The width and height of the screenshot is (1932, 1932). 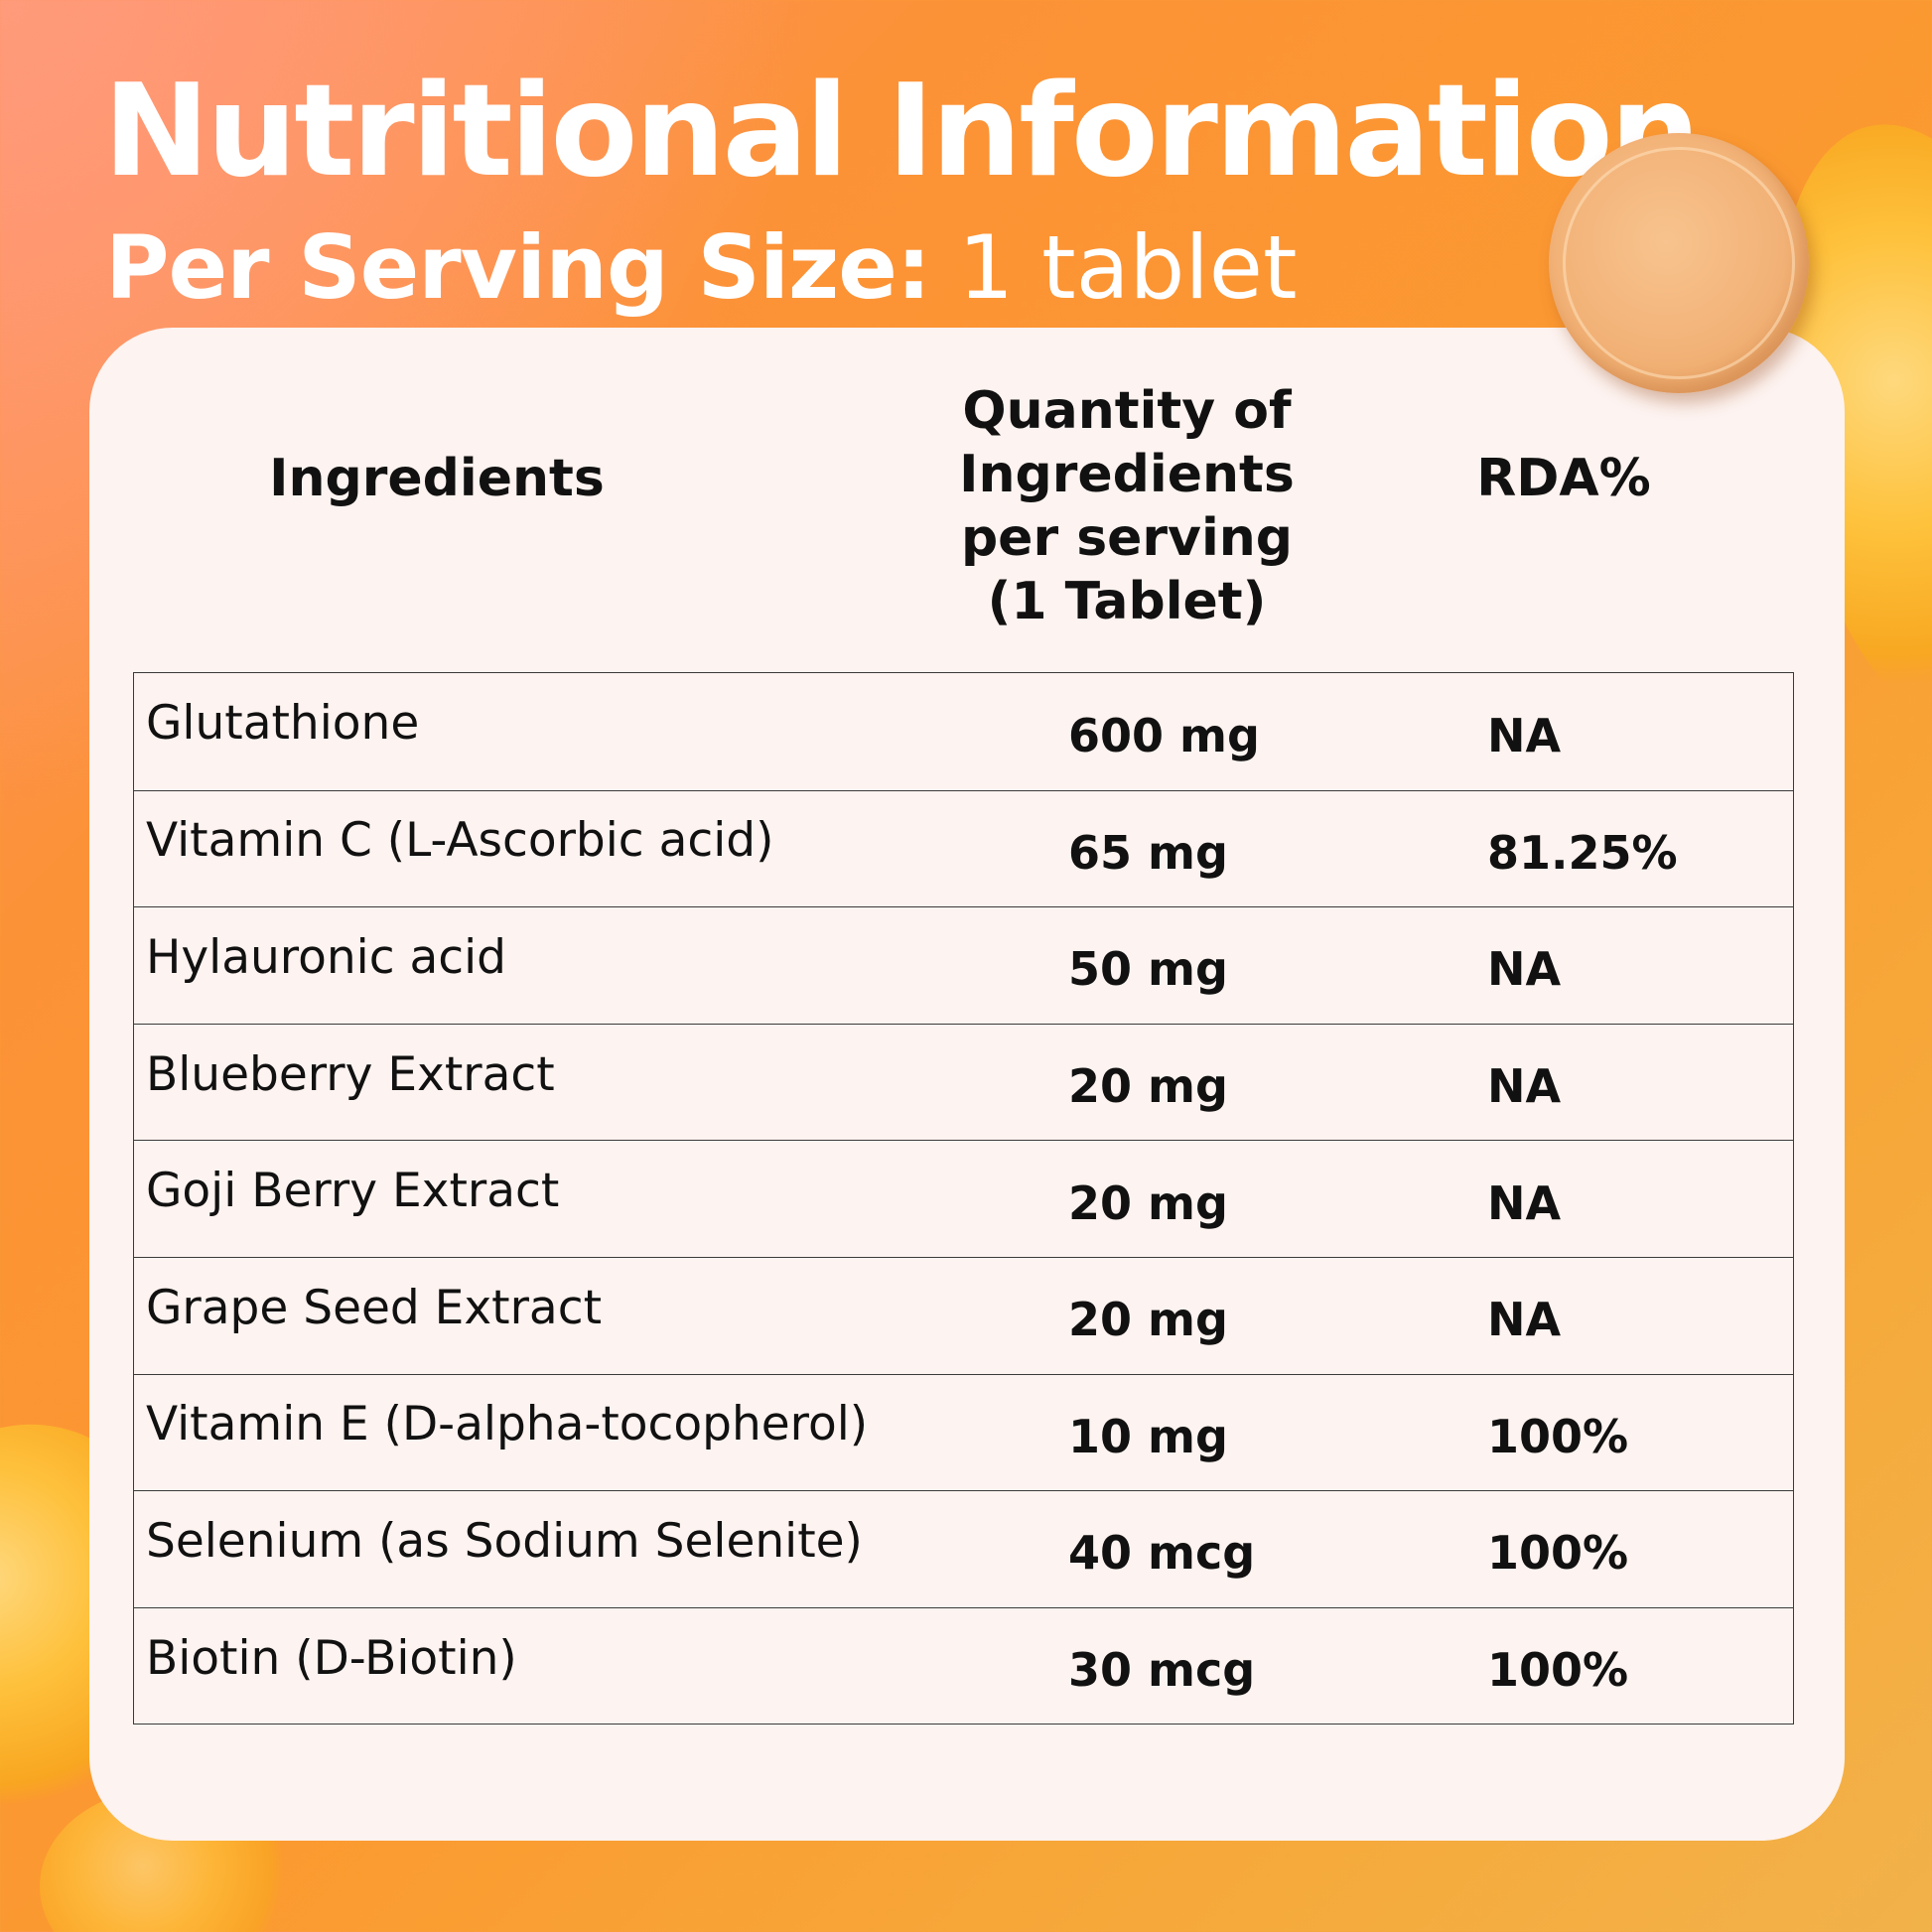 What do you see at coordinates (1679, 263) in the screenshot?
I see `tablet-image` at bounding box center [1679, 263].